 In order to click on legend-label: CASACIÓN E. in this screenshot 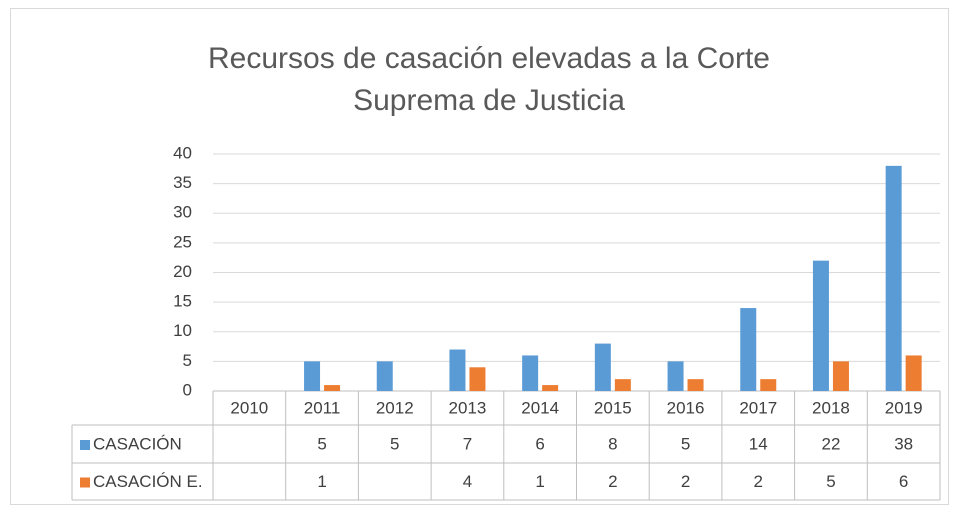, I will do `click(148, 481)`.